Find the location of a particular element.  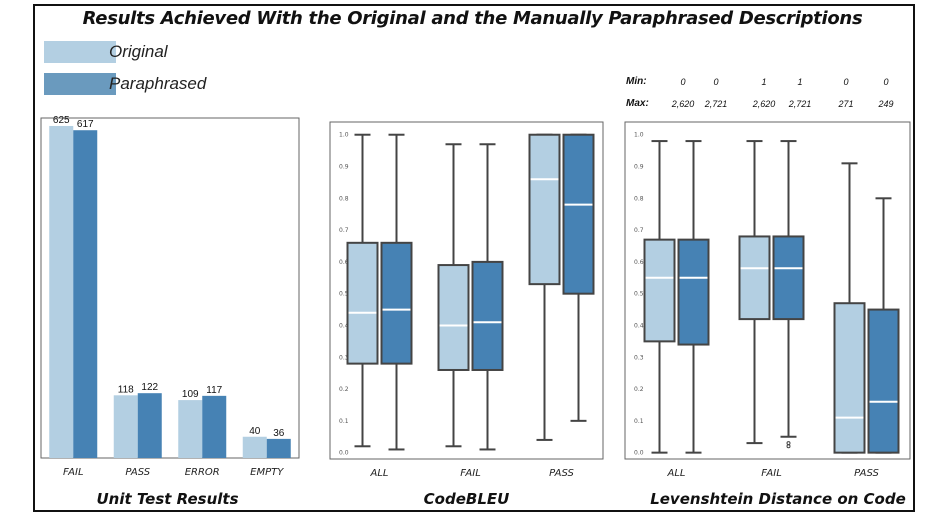

max-heading: Max: is located at coordinates (637, 103).